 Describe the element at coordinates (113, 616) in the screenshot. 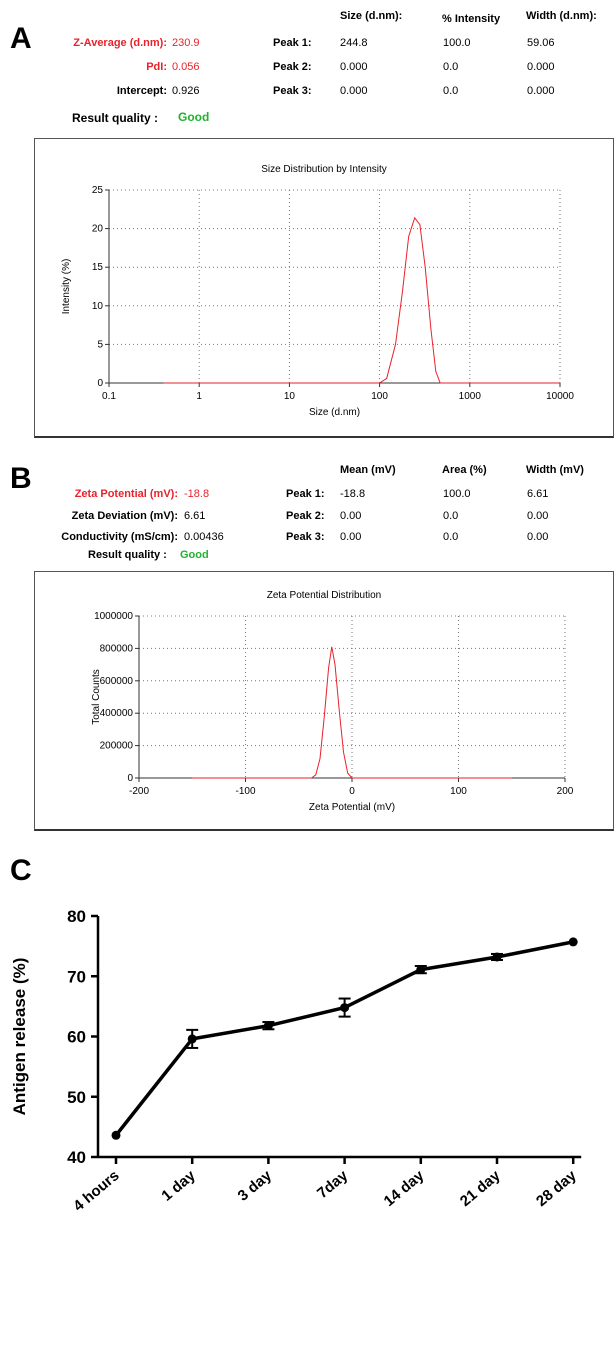

I see `zeta-y-tick-label: 1000000` at that location.